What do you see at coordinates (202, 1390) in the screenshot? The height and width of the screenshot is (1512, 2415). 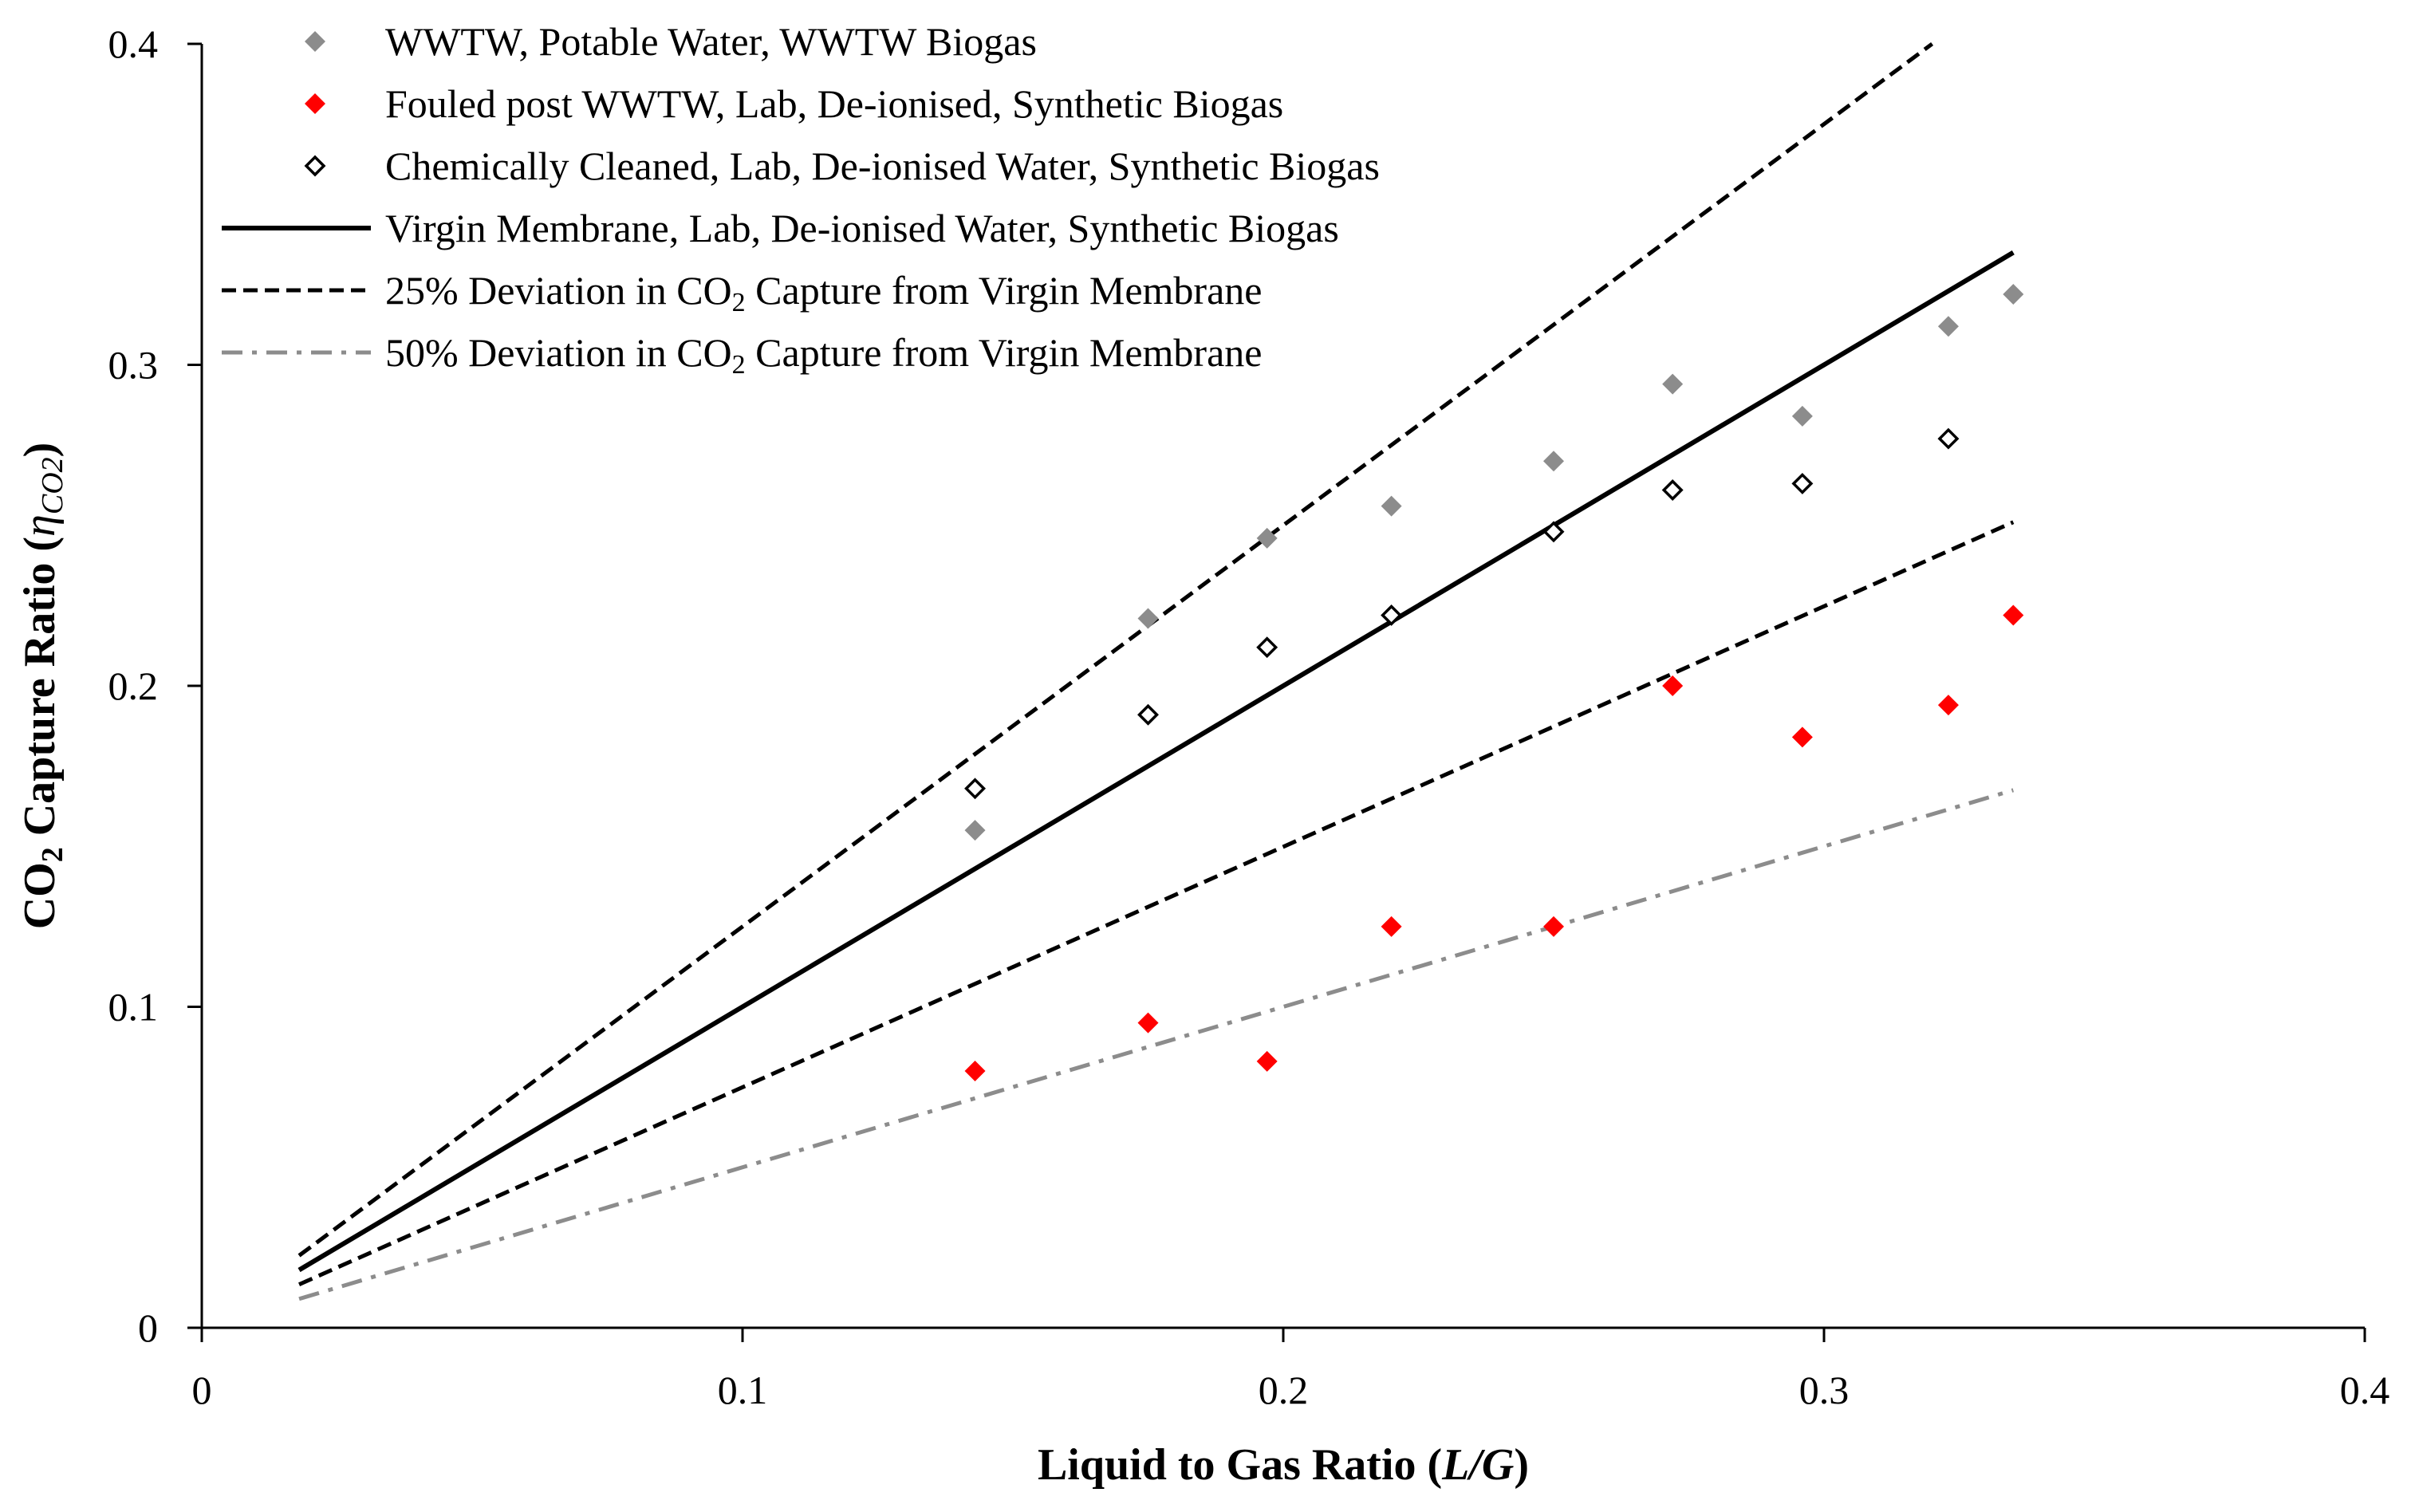 I see `x-tick-label: 0` at bounding box center [202, 1390].